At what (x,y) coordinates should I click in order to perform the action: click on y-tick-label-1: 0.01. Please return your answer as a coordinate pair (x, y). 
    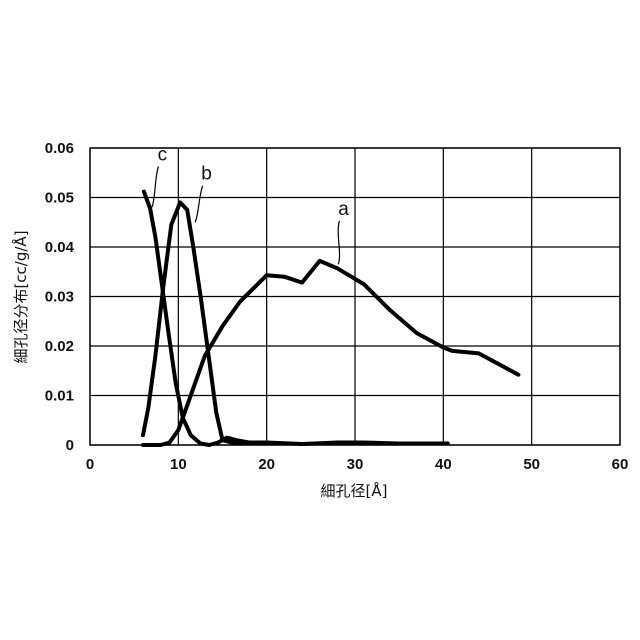
    Looking at the image, I should click on (59, 396).